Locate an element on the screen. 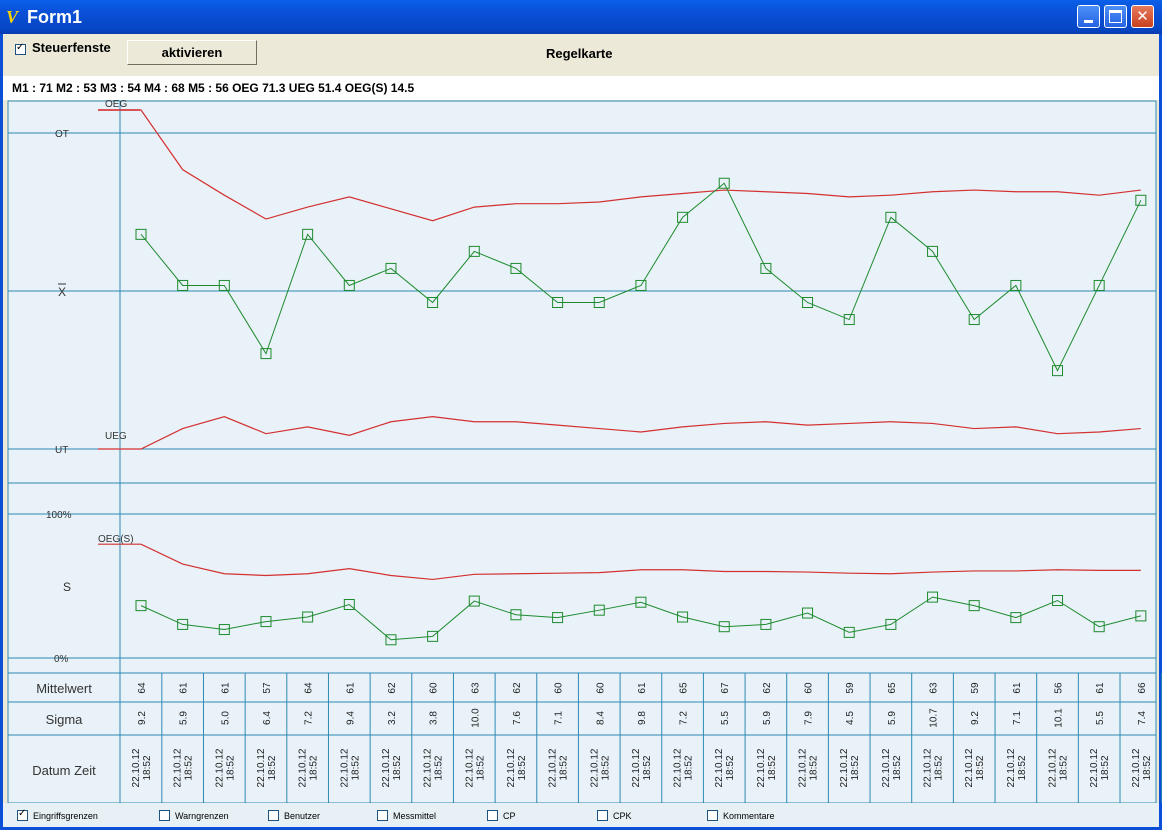  option-checkbox-warngrenzen is located at coordinates (164, 815).